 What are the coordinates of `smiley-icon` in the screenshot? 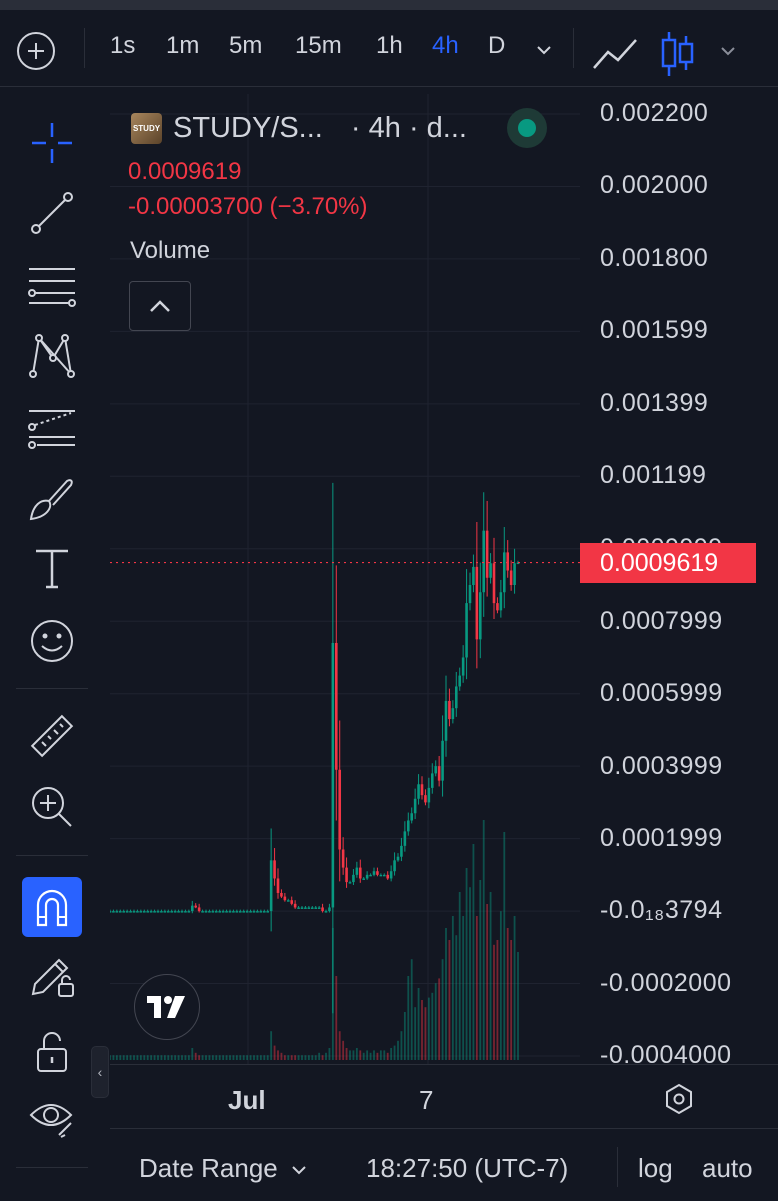 It's located at (52, 641).